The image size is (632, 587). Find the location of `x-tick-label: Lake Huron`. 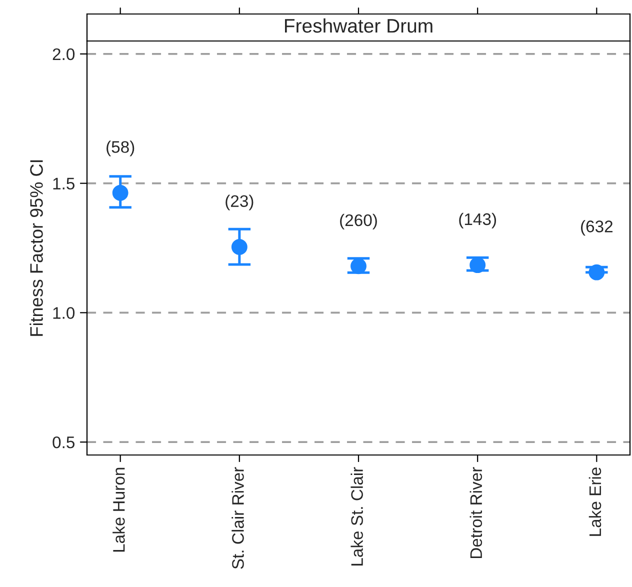

x-tick-label: Lake Huron is located at coordinates (118, 510).